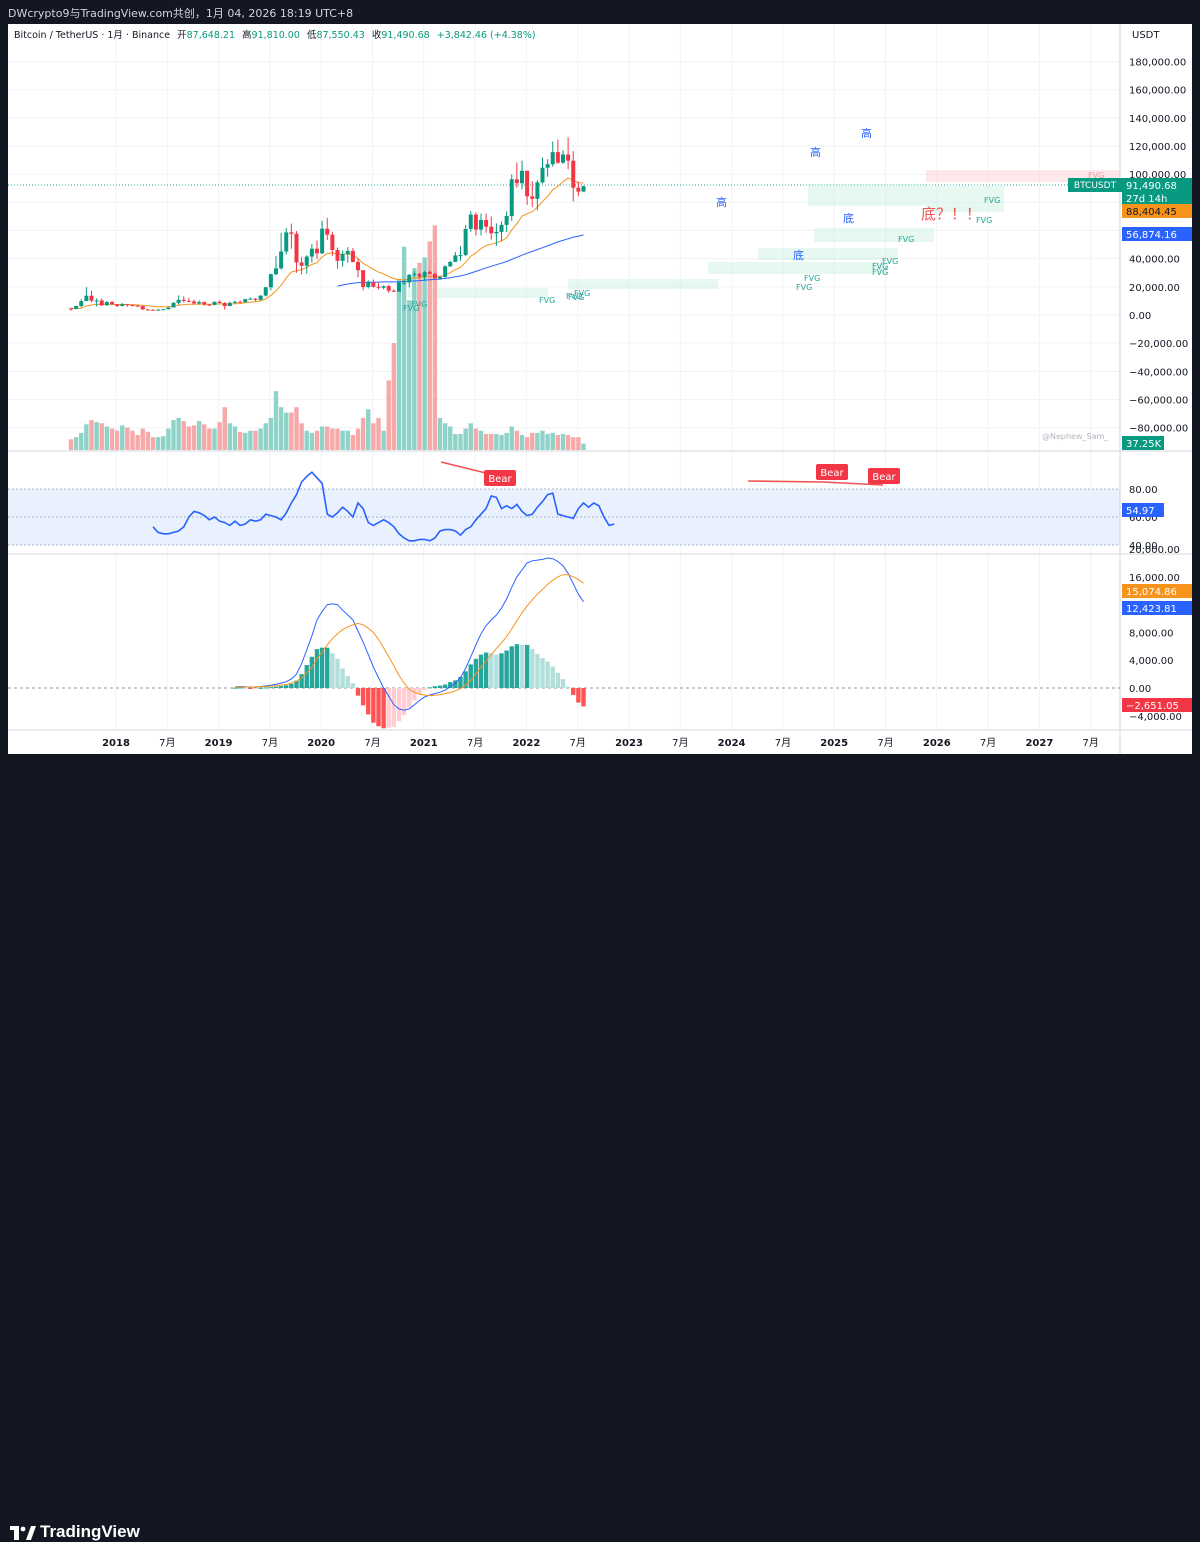 The height and width of the screenshot is (1542, 1200). I want to click on time-tick: 2019, so click(219, 743).